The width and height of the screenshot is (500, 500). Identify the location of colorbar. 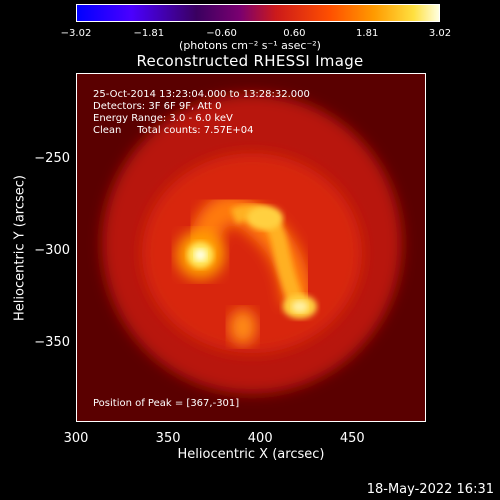
(258, 13).